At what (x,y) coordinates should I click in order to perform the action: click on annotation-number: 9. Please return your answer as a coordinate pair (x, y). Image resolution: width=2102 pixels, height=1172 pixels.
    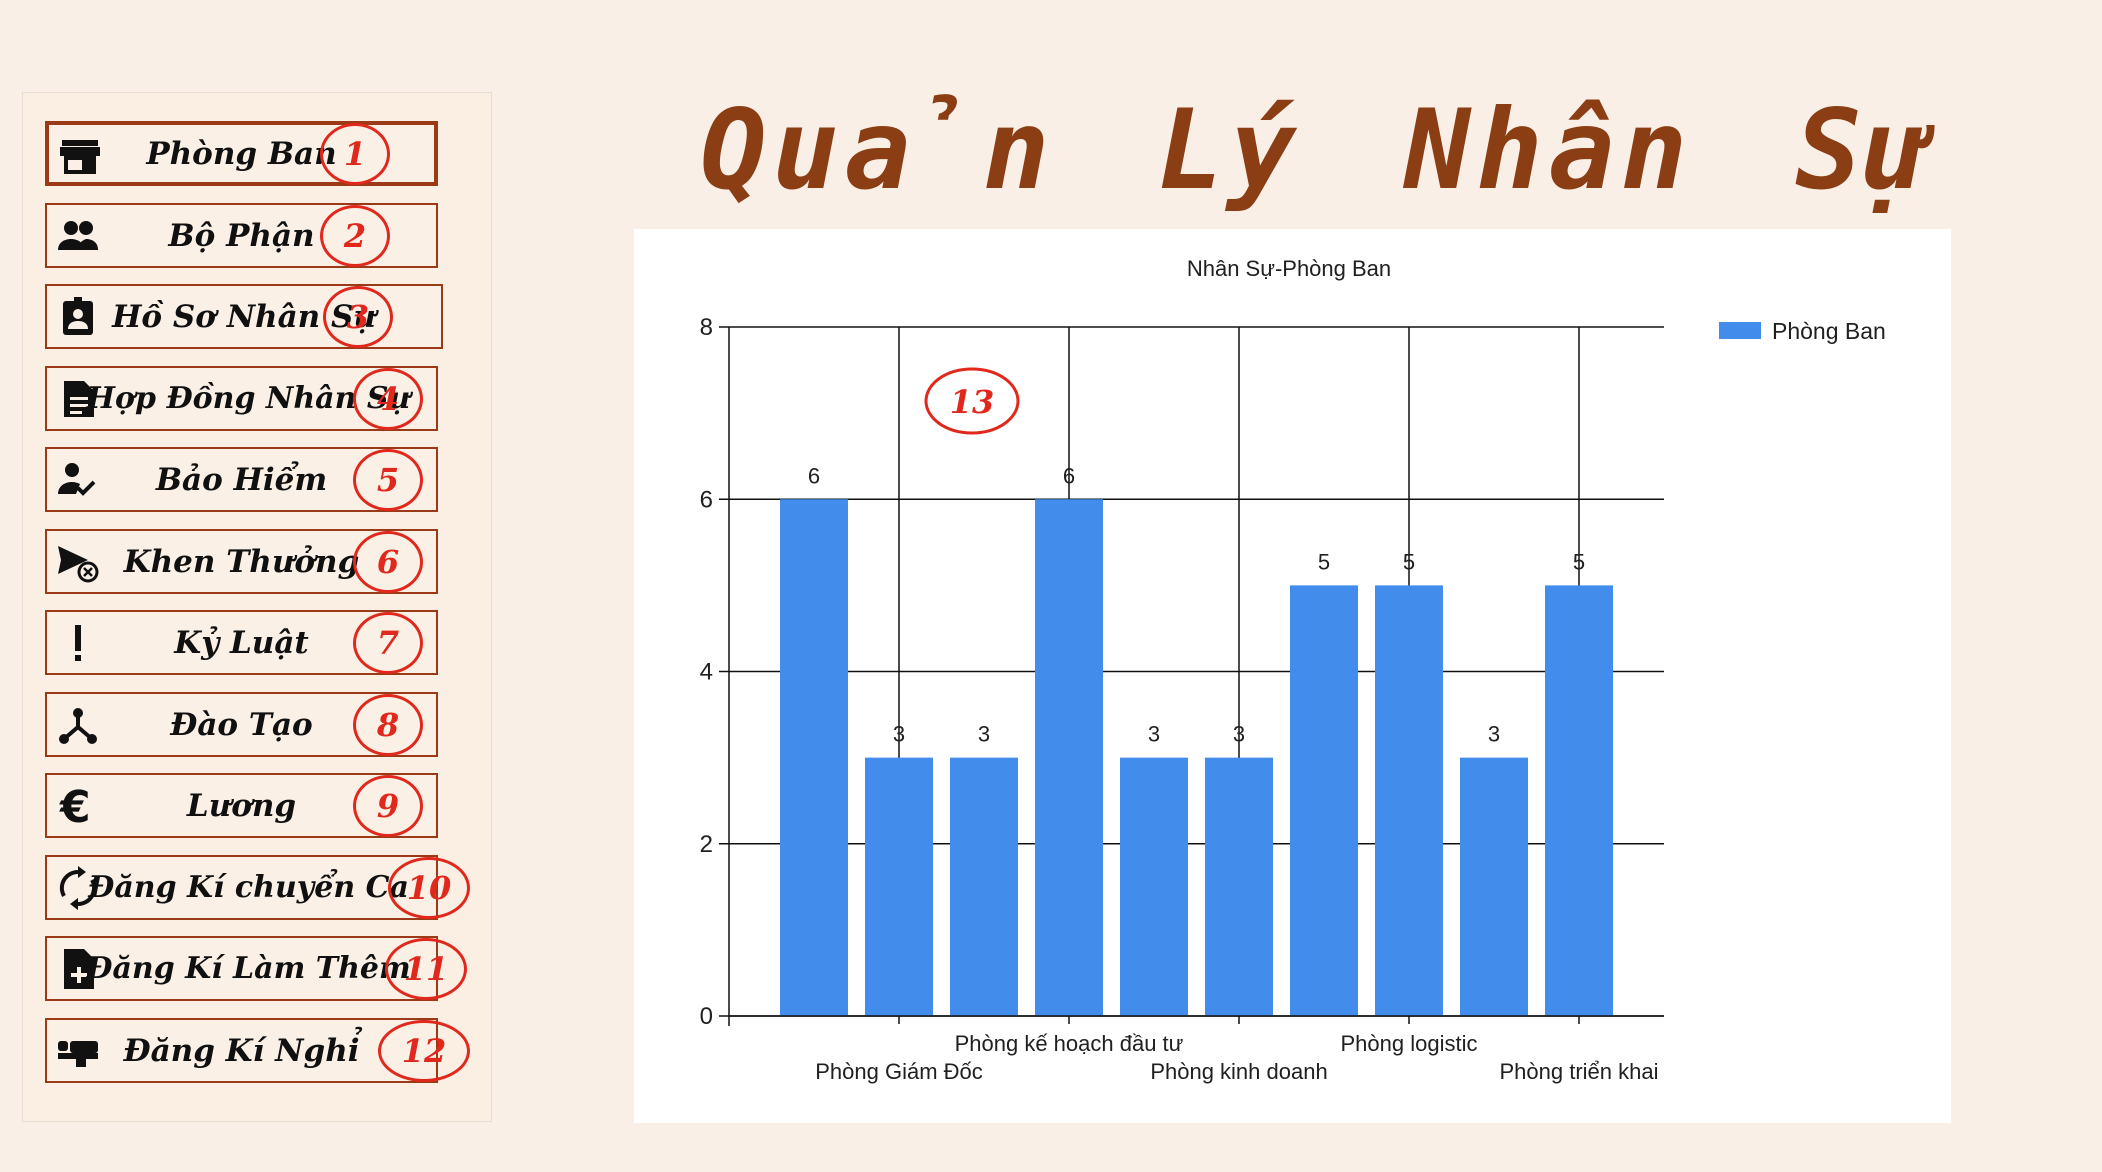
    Looking at the image, I should click on (388, 806).